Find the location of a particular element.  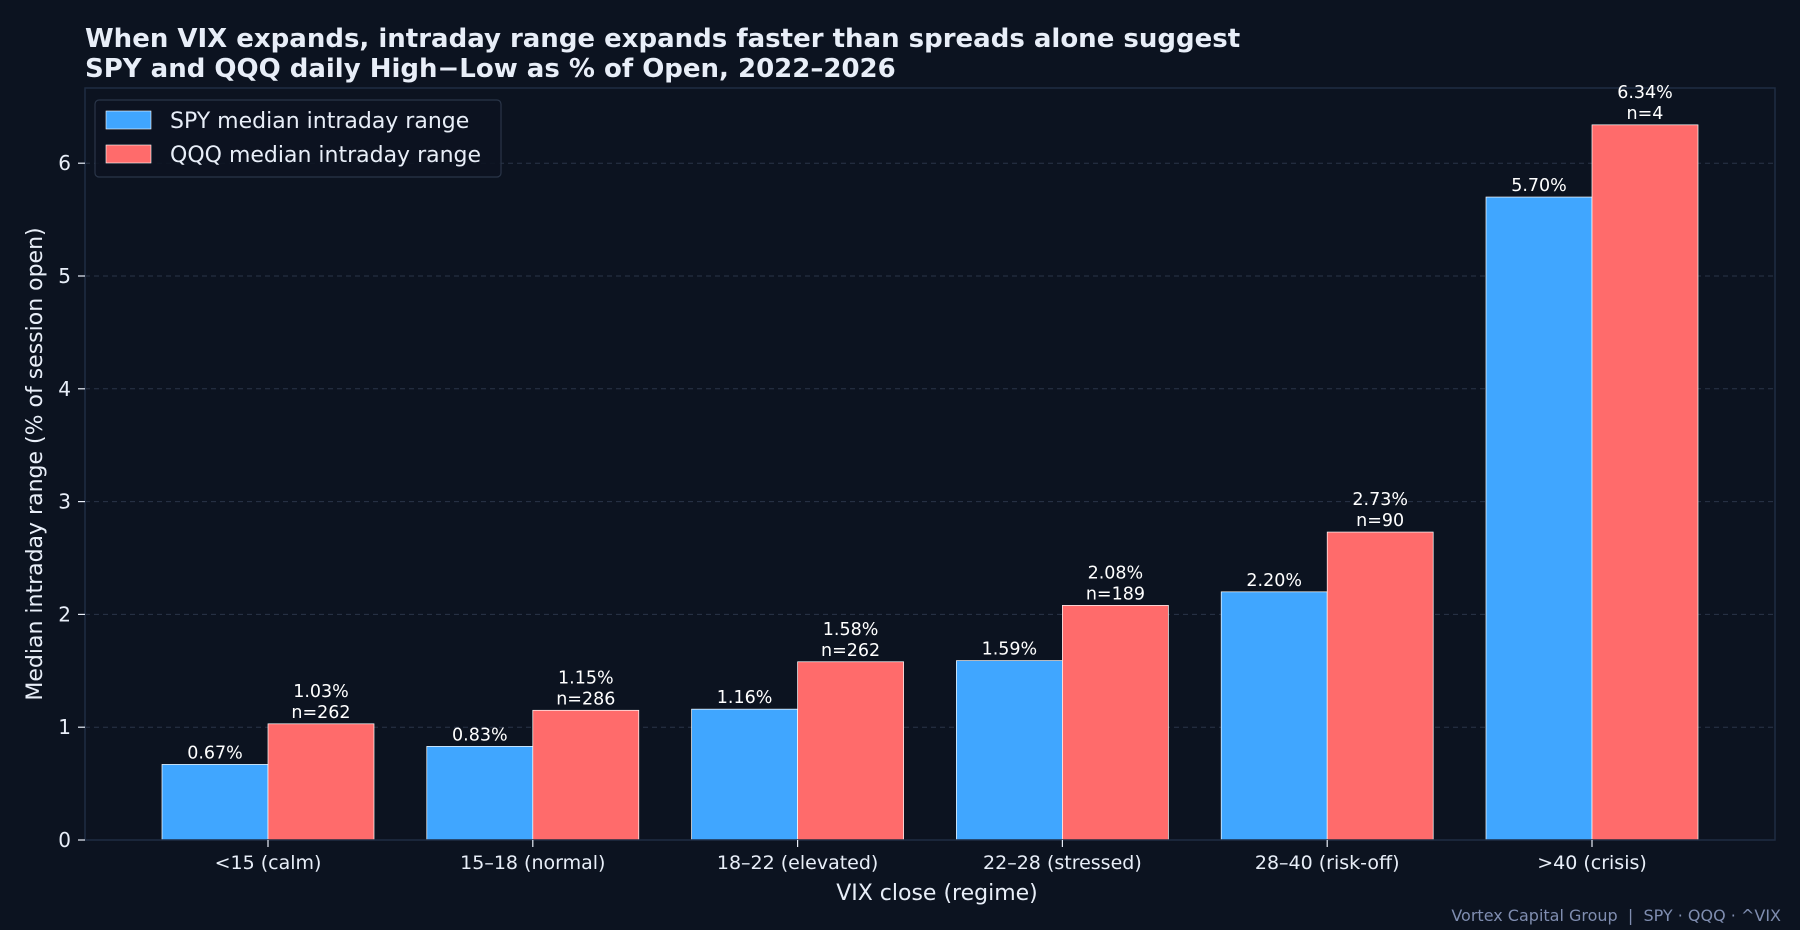

x-axis-label: VIX close (regime) is located at coordinates (937, 893).